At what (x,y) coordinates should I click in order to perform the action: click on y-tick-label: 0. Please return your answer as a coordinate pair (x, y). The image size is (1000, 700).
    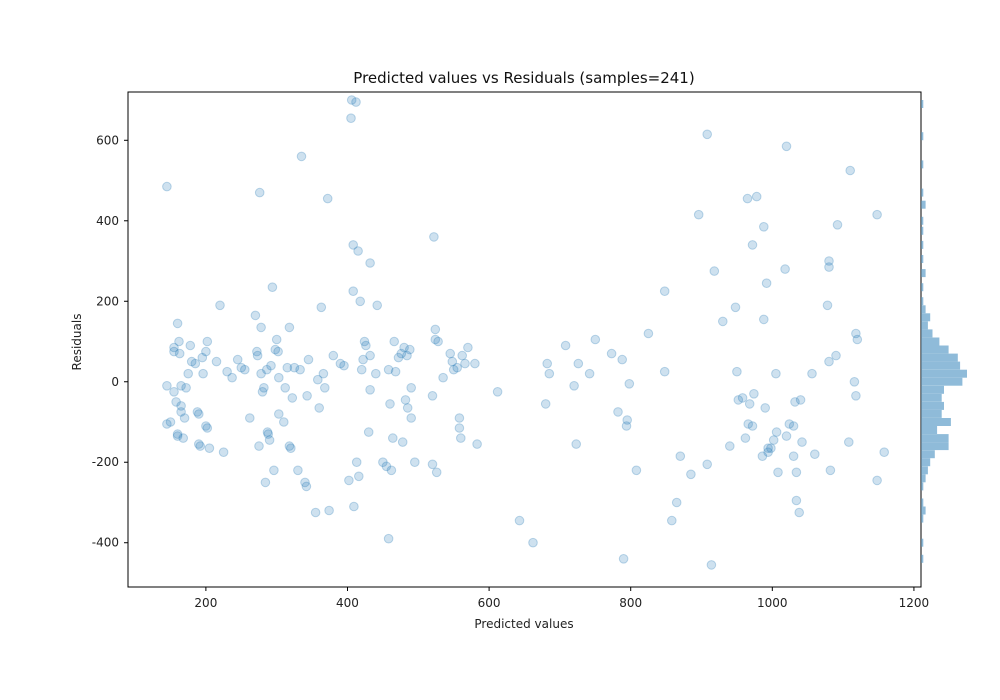
    Looking at the image, I should click on (115, 382).